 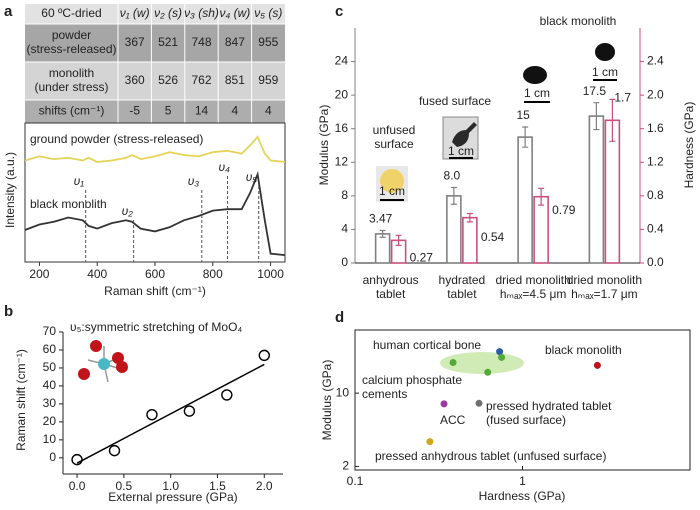 What do you see at coordinates (339, 317) in the screenshot?
I see `panel-label: d` at bounding box center [339, 317].